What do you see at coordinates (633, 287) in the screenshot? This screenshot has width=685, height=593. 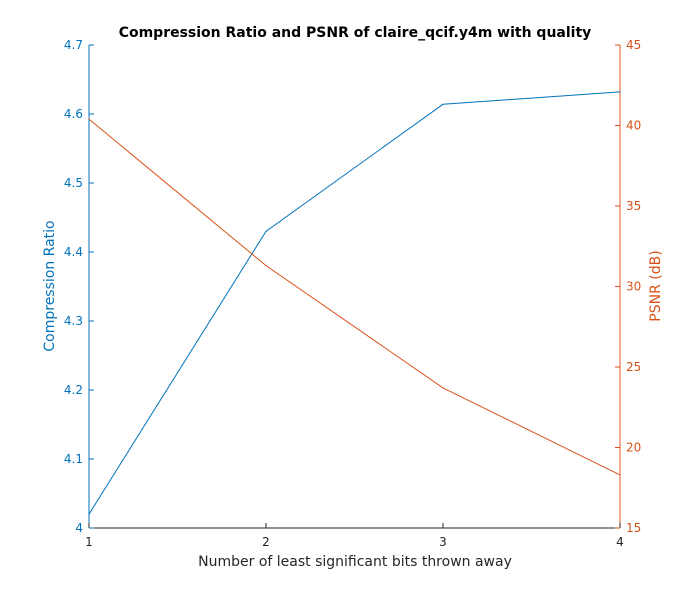 I see `right-y-tick-label: 30` at bounding box center [633, 287].